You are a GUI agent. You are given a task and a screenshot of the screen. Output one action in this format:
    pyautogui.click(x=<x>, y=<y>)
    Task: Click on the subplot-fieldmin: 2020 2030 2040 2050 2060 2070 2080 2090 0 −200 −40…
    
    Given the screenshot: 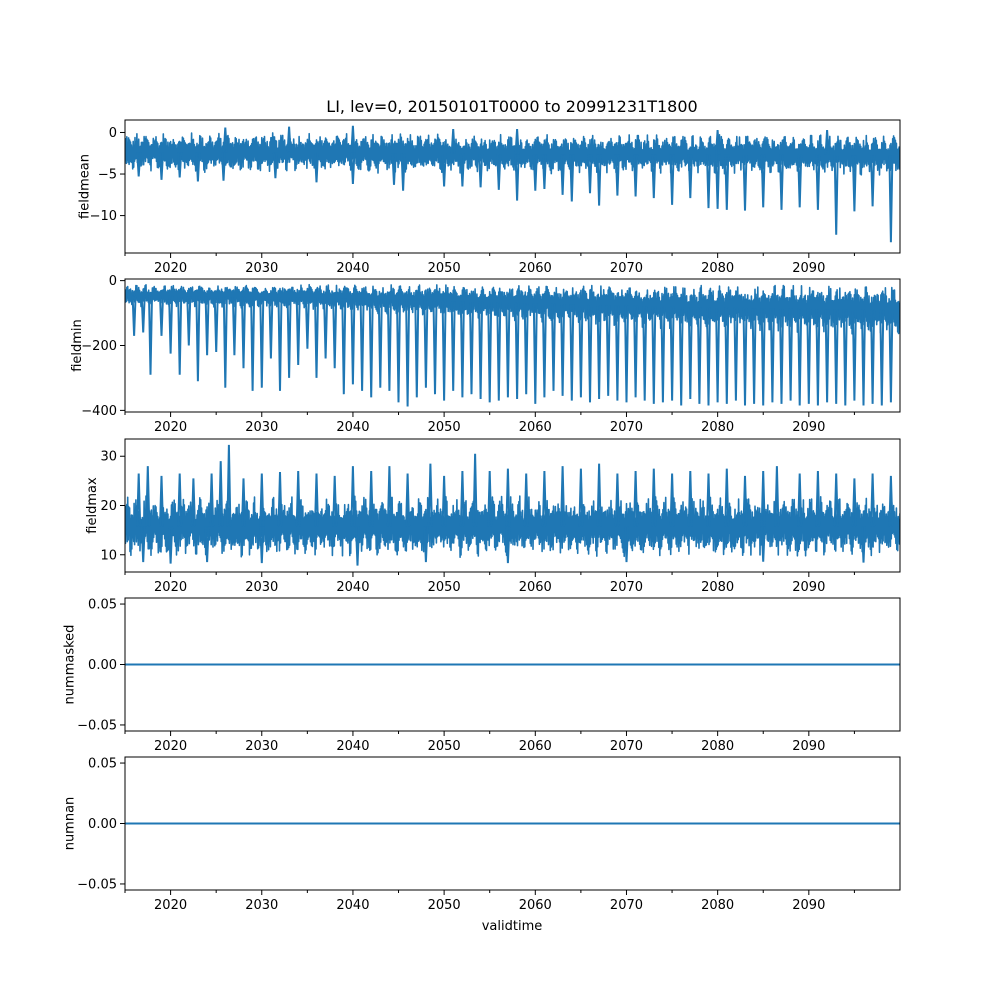 What is the action you would take?
    pyautogui.click(x=485, y=354)
    